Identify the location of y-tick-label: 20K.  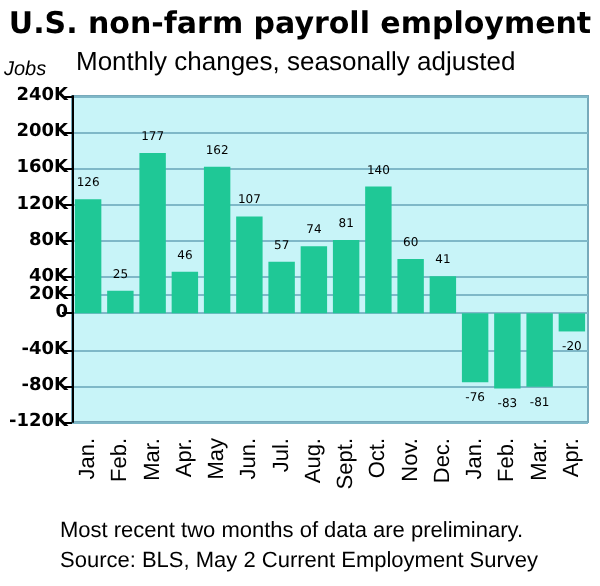
(50, 295).